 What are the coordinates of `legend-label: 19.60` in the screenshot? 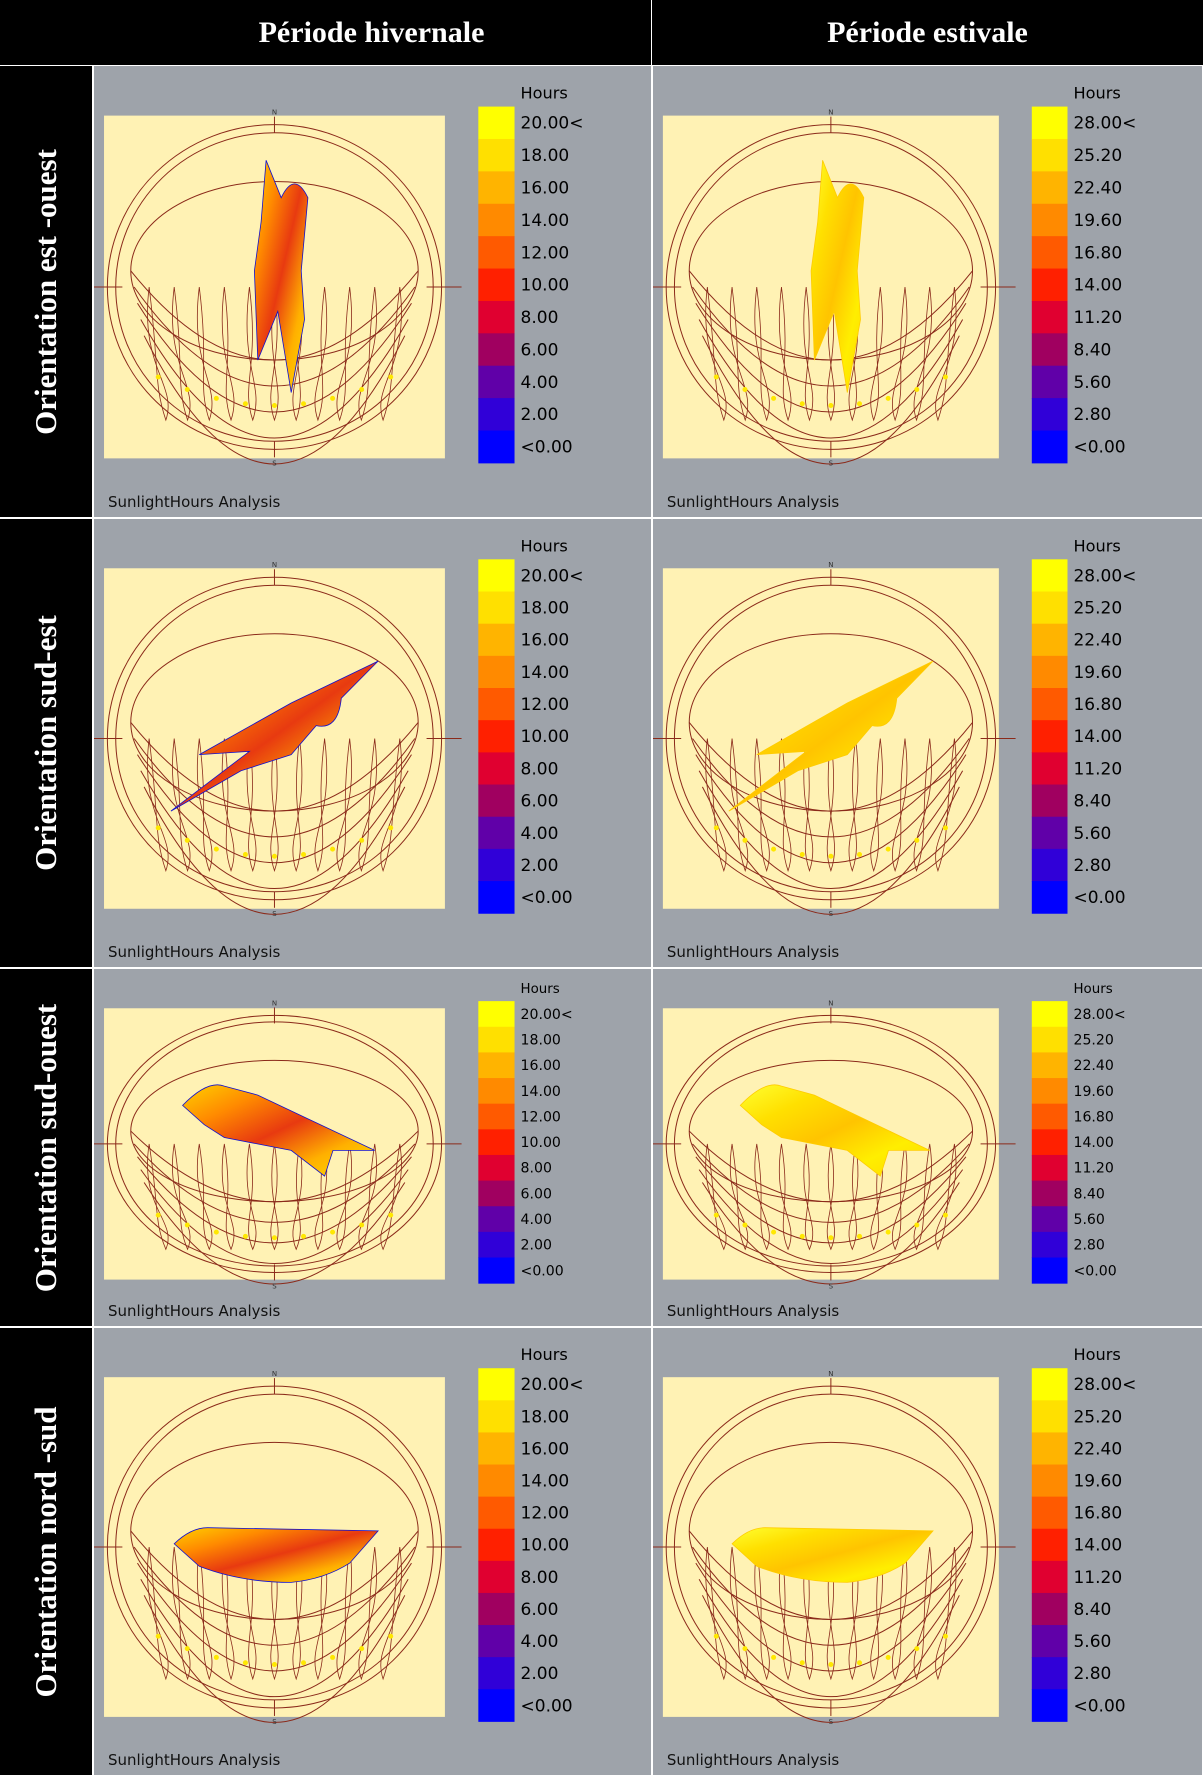 It's located at (1097, 673).